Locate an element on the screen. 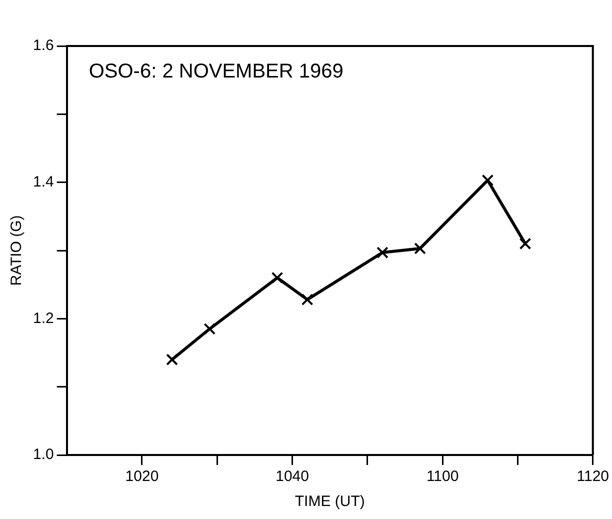  y-tick-label: 1.0 is located at coordinates (43, 455).